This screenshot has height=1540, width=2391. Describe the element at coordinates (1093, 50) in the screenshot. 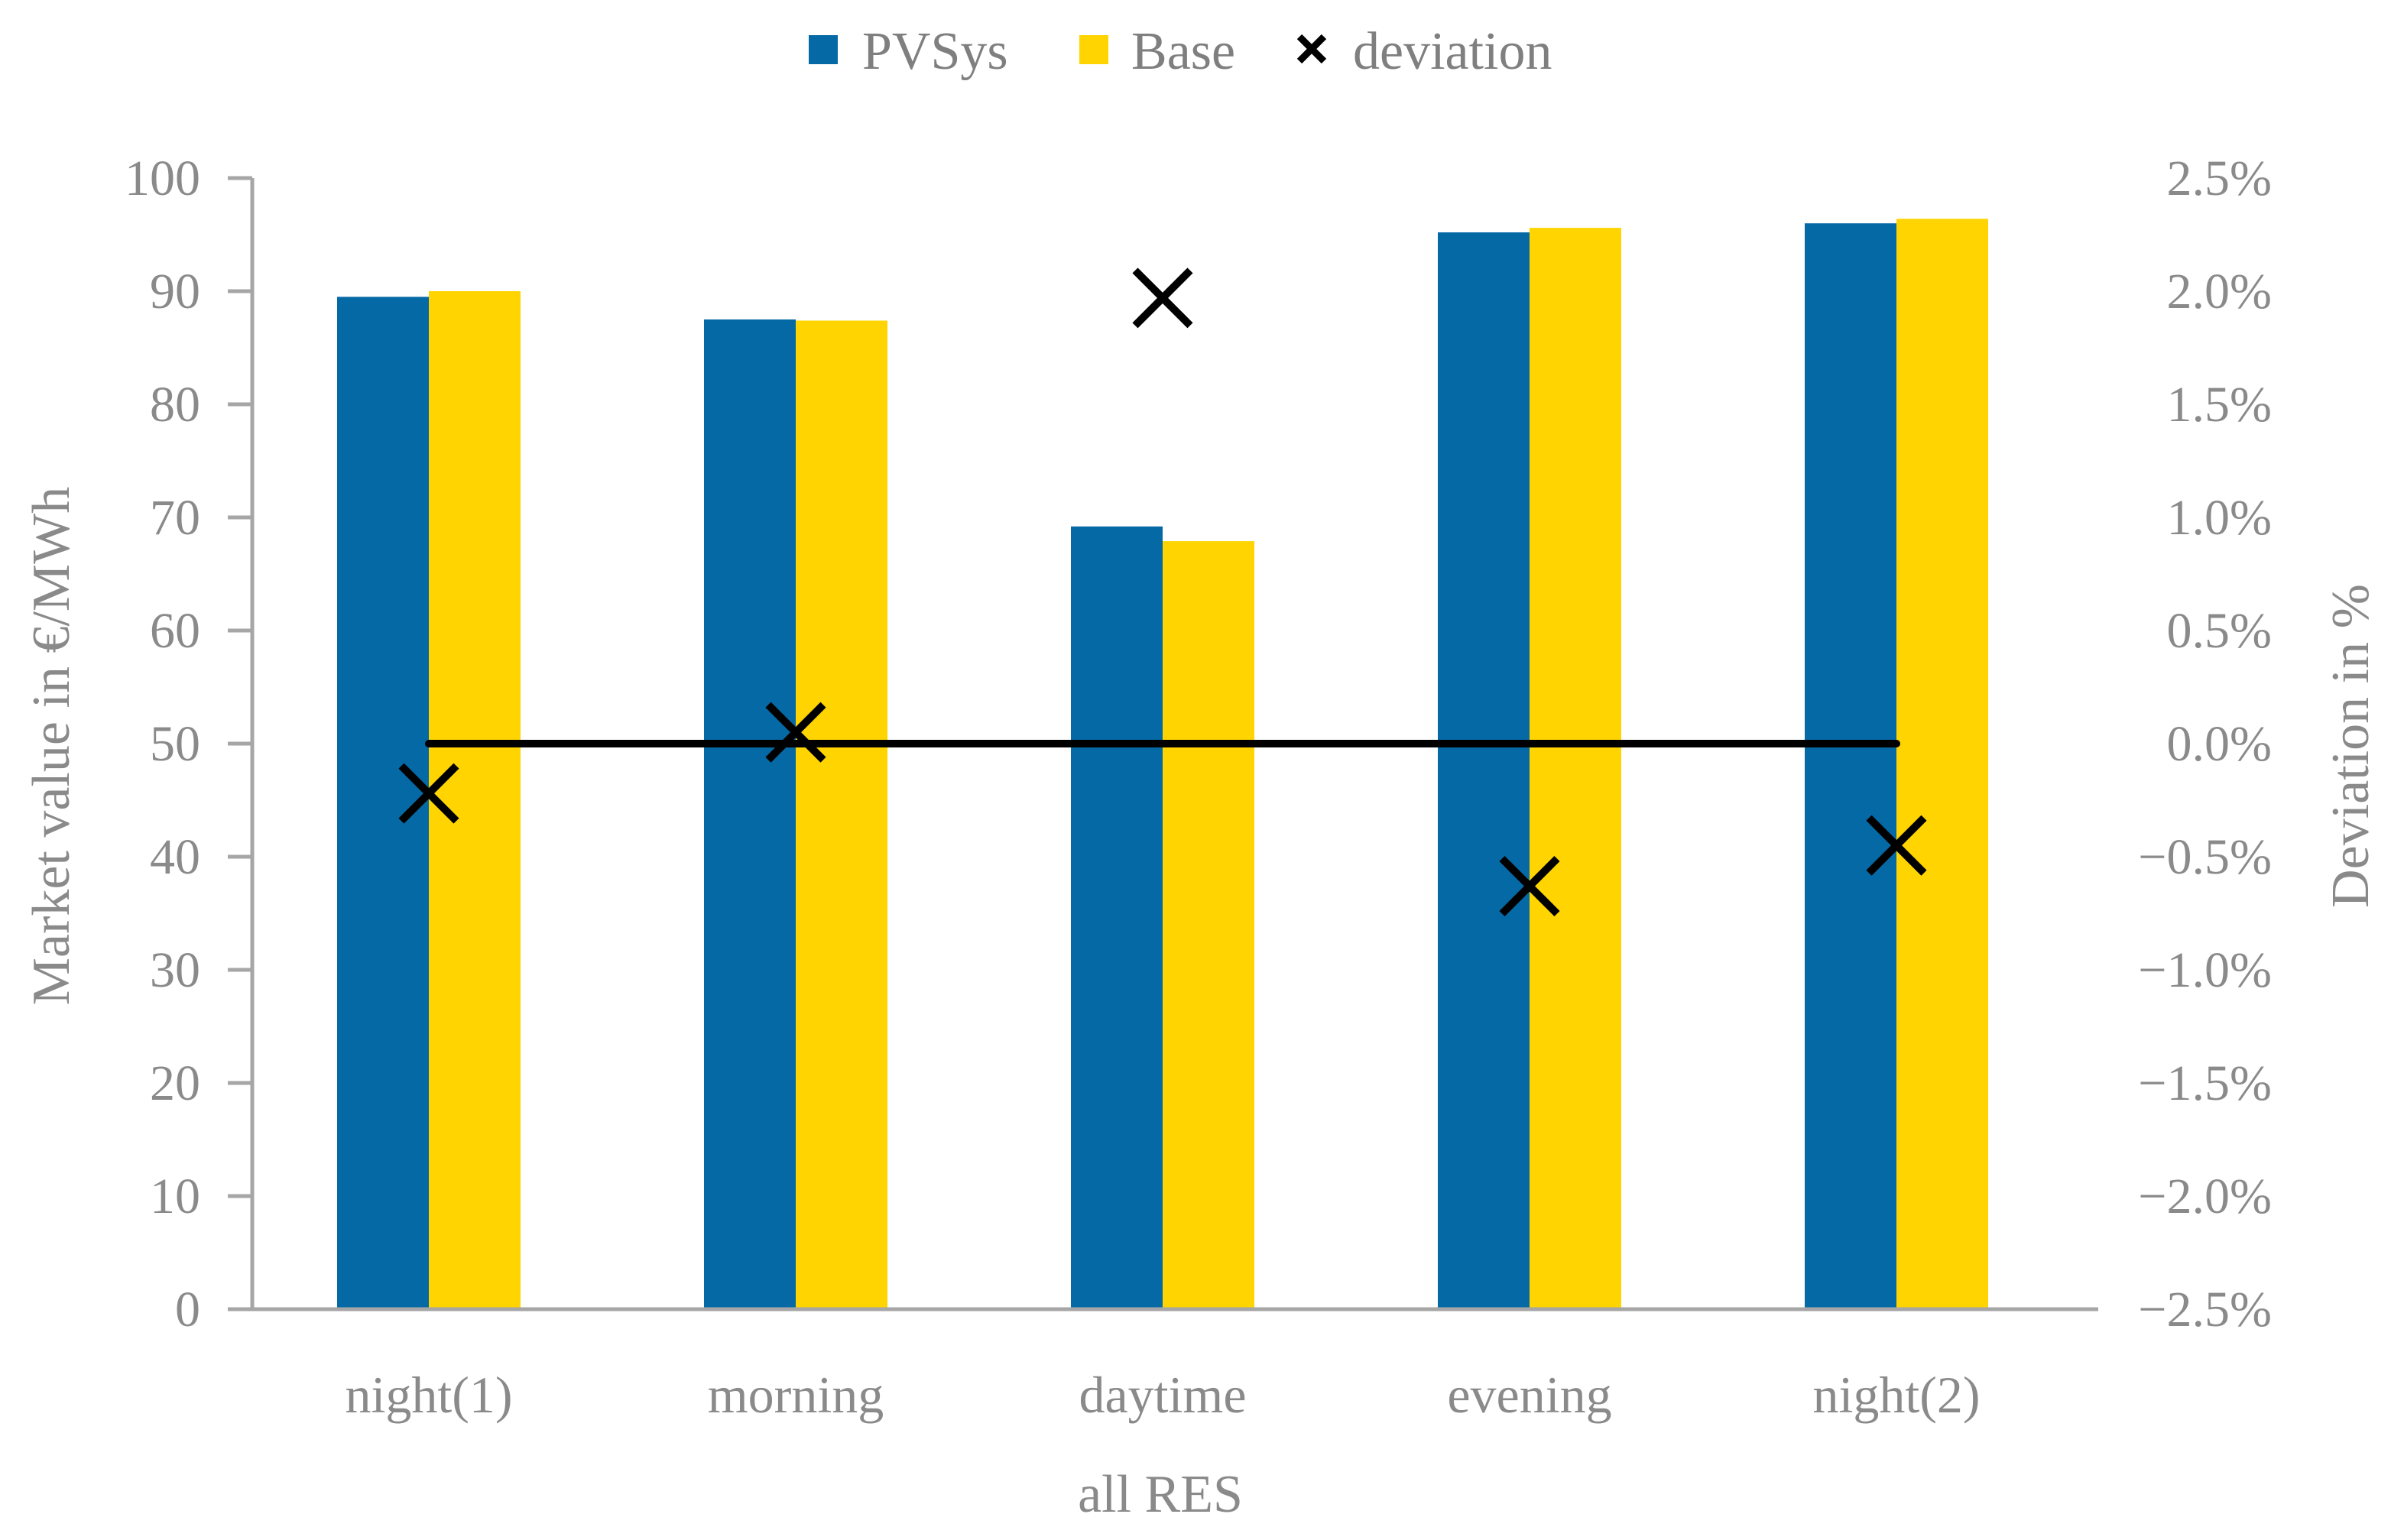

I see `legend-swatch-base` at that location.